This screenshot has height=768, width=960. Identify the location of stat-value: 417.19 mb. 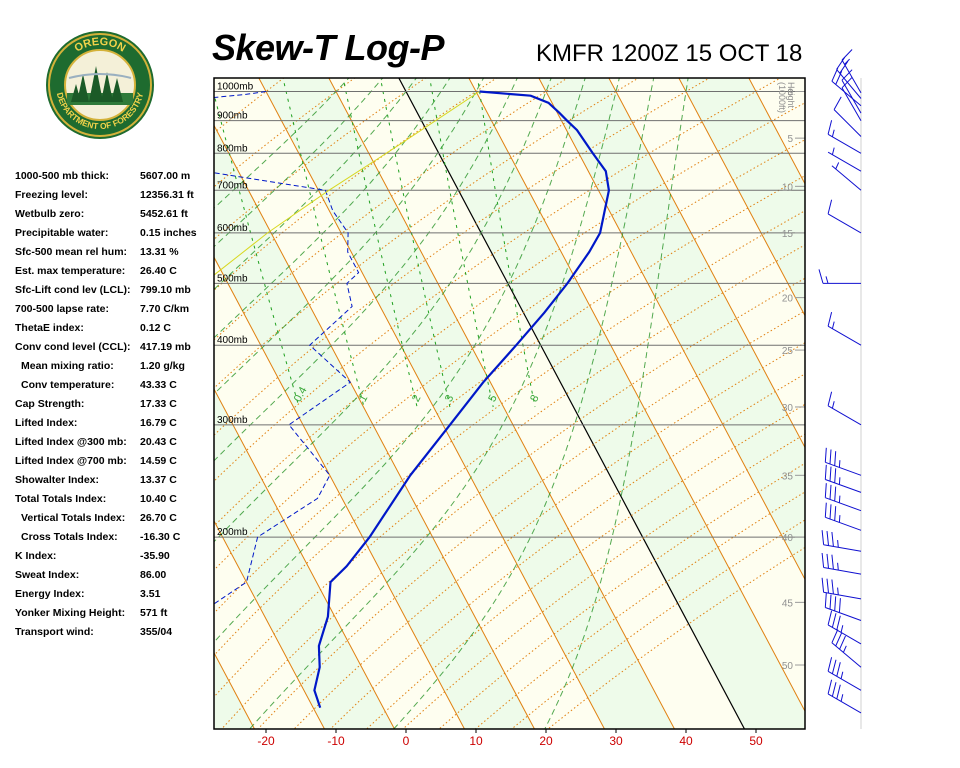
(165, 347).